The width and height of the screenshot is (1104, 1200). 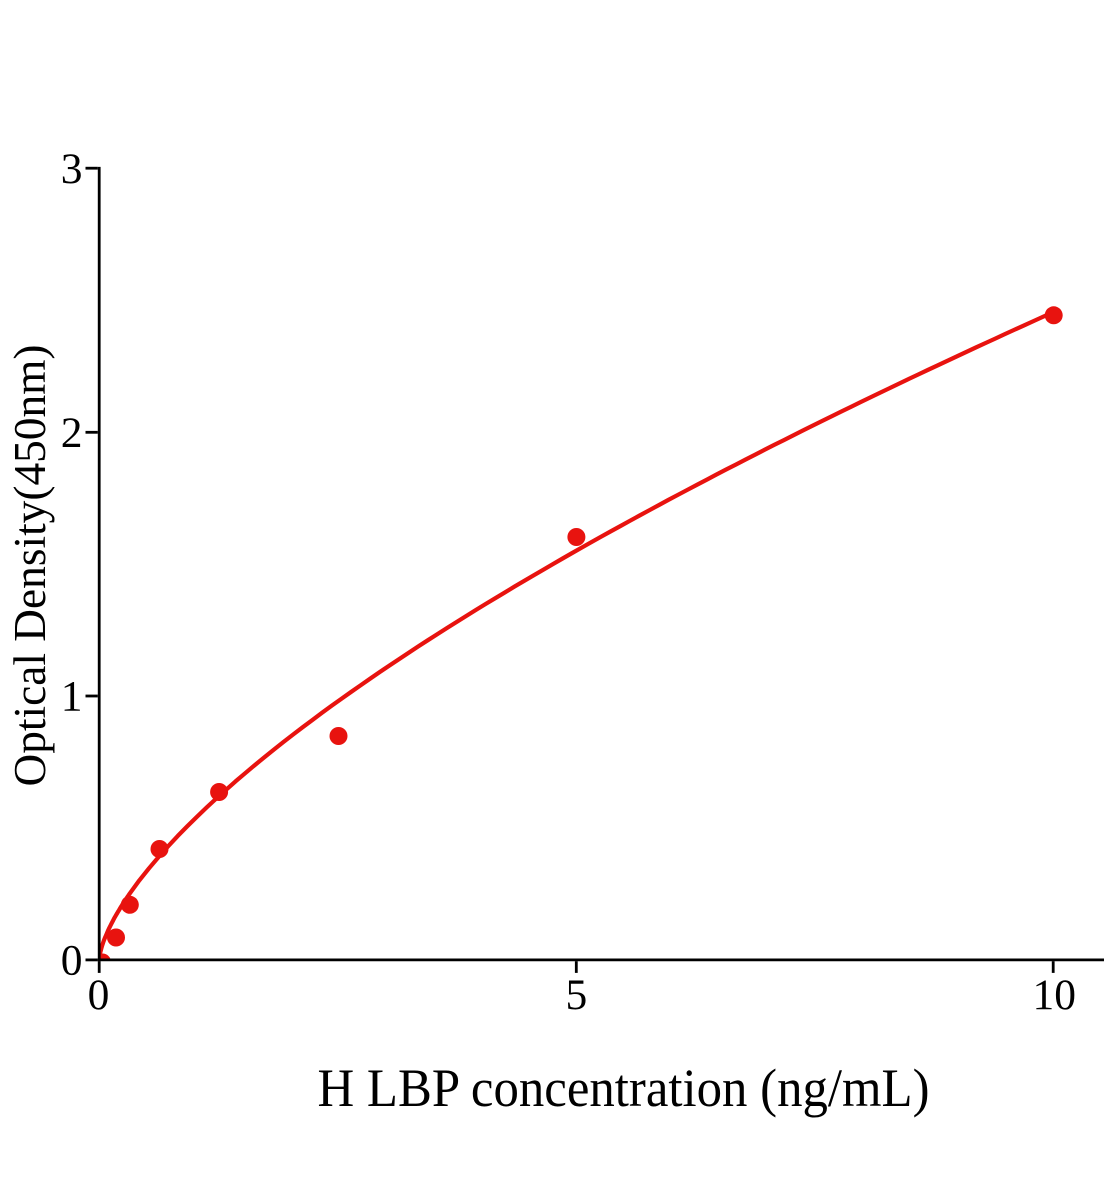 What do you see at coordinates (72, 433) in the screenshot?
I see `svg-text: 2` at bounding box center [72, 433].